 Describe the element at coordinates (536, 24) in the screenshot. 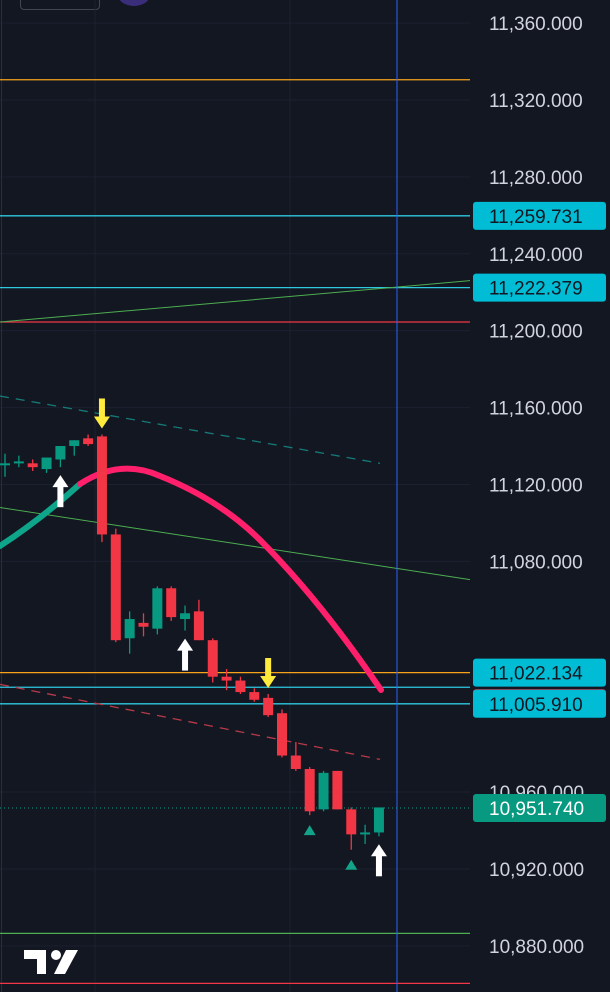

I see `y-tick-label: 11,360.000` at that location.